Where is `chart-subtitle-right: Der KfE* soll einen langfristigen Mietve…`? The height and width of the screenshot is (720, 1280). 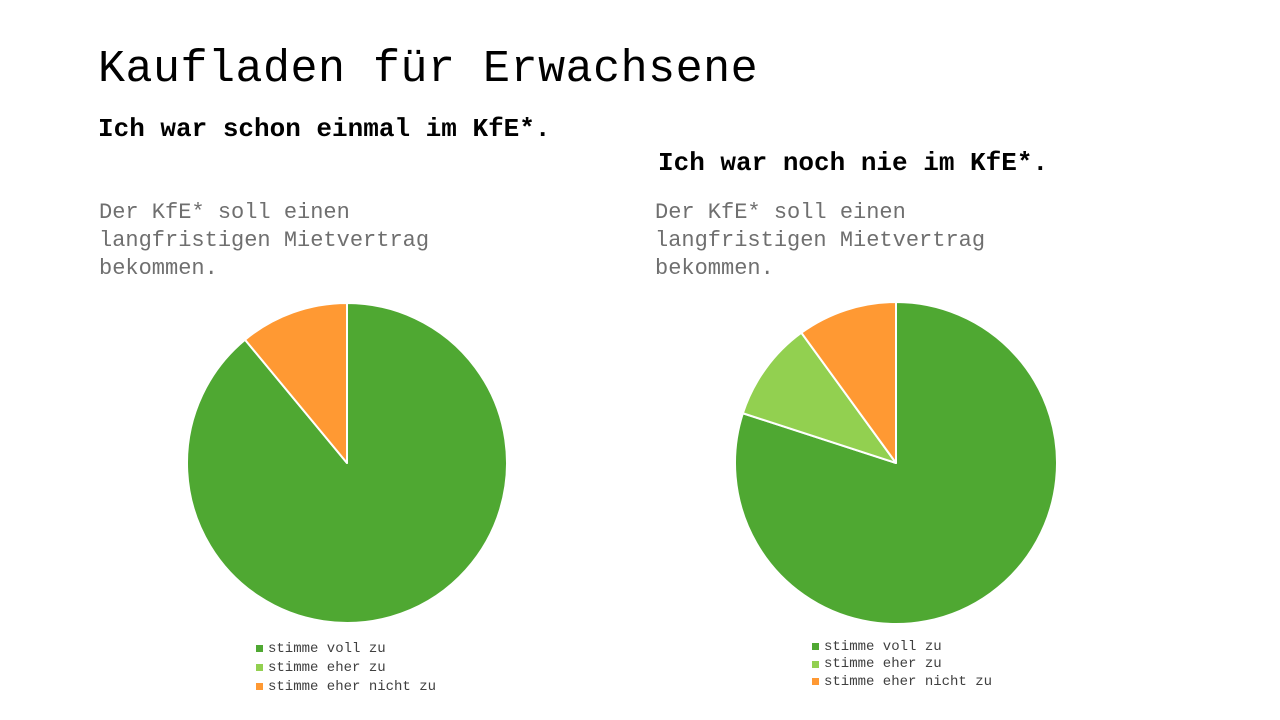
chart-subtitle-right: Der KfE* soll einen langfristigen Mietve… is located at coordinates (820, 240).